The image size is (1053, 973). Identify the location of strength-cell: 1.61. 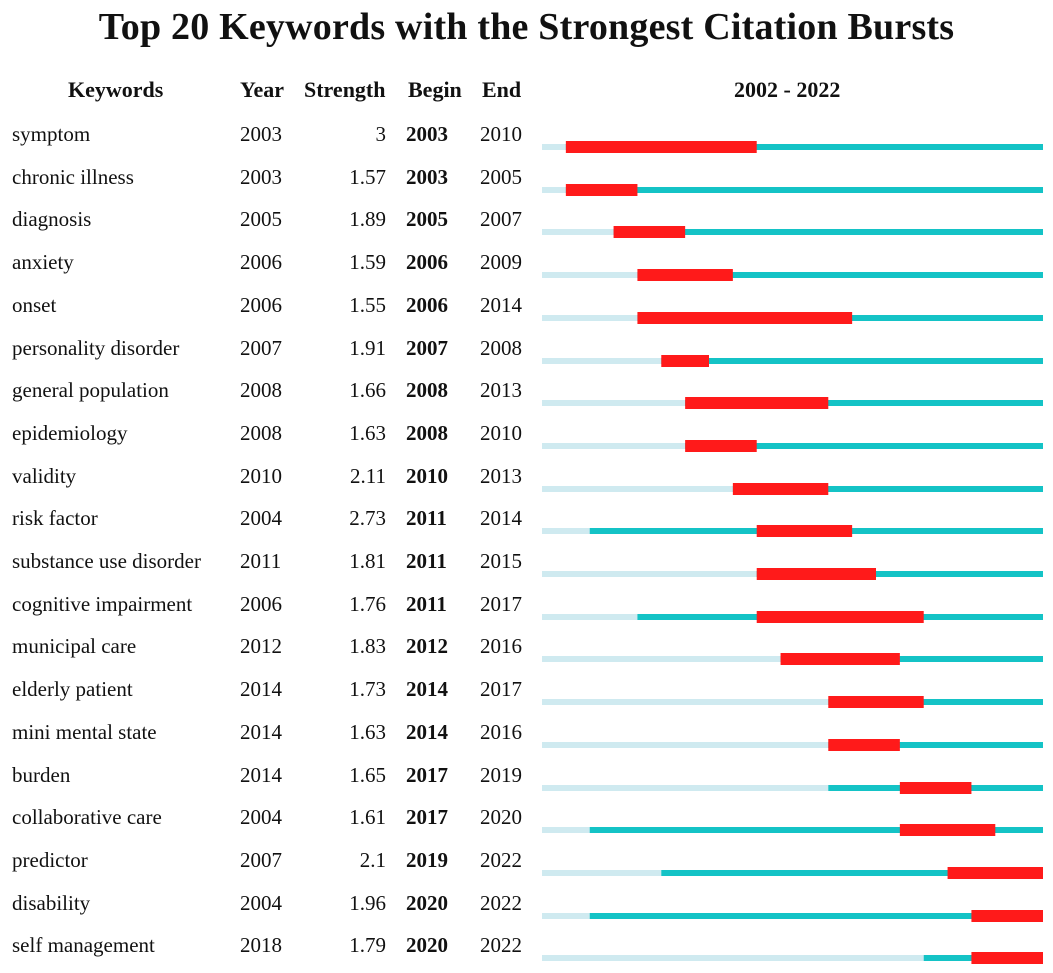
(367, 817).